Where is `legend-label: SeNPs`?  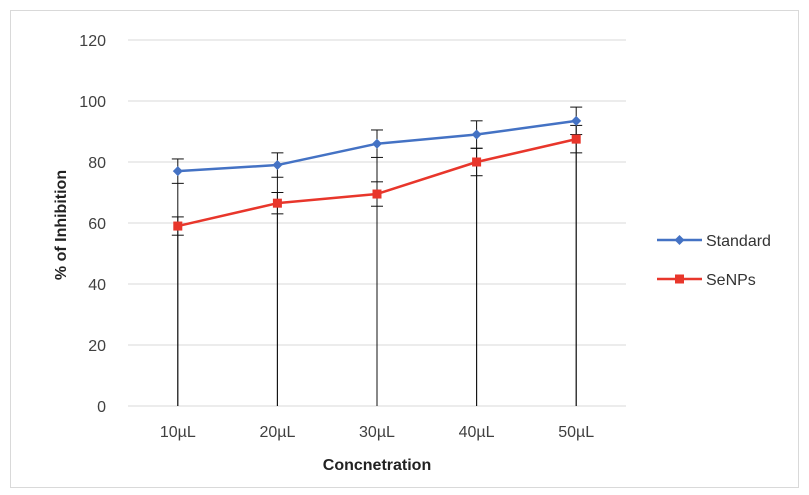
legend-label: SeNPs is located at coordinates (731, 280).